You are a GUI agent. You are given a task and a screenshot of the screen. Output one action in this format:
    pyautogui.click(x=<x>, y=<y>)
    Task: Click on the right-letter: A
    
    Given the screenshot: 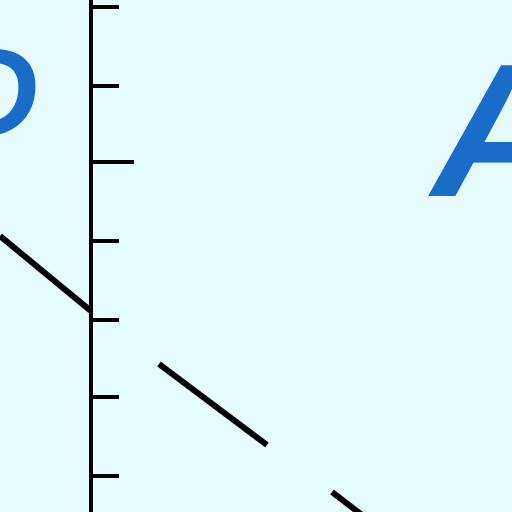 What is the action you would take?
    pyautogui.click(x=470, y=131)
    